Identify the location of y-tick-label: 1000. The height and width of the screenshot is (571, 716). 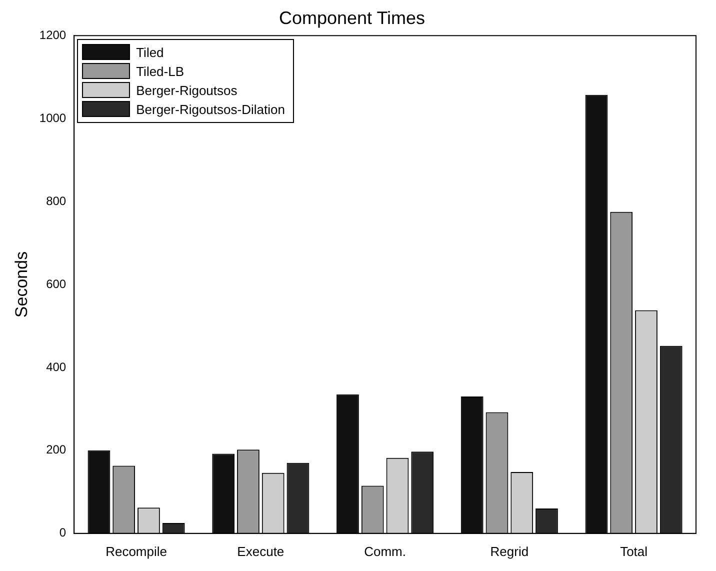
(52, 117).